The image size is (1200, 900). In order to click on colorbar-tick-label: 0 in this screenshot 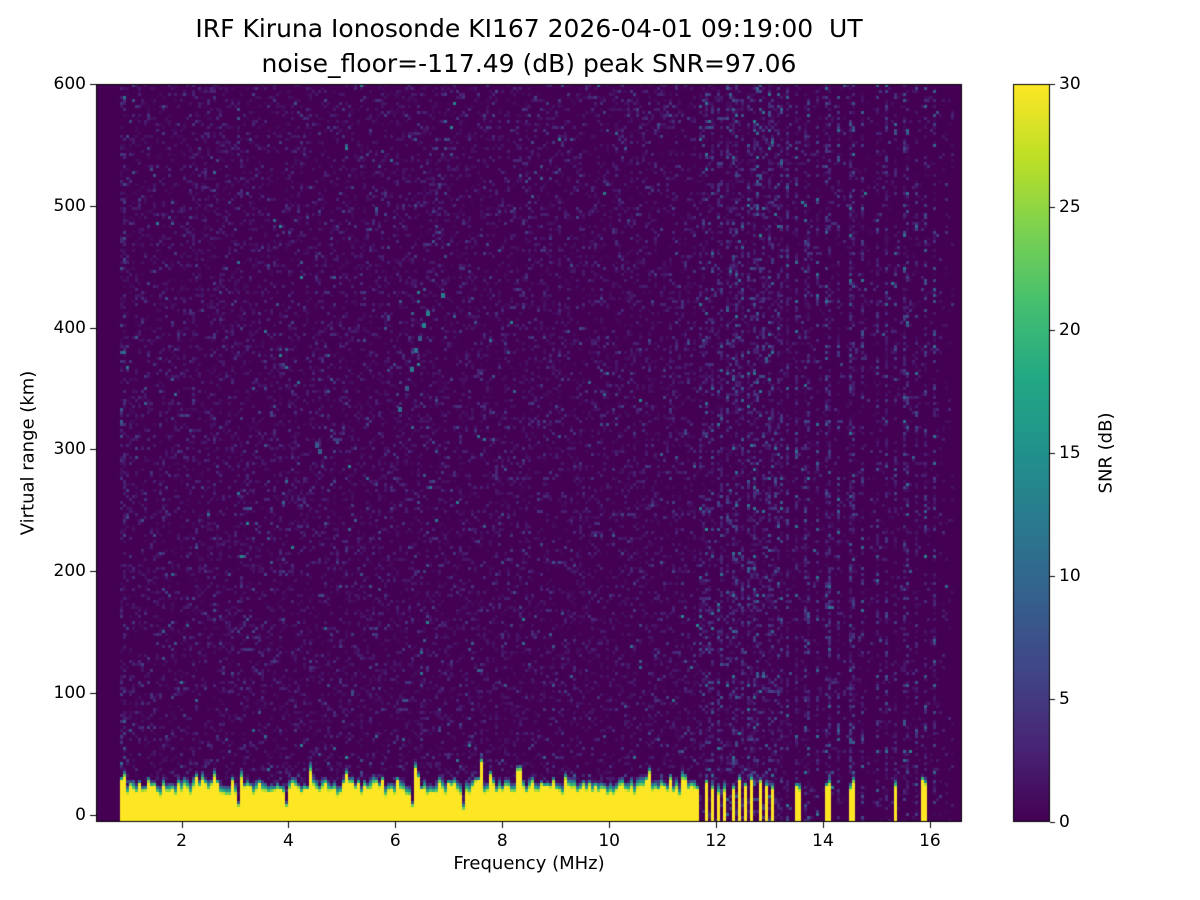, I will do `click(1064, 822)`.